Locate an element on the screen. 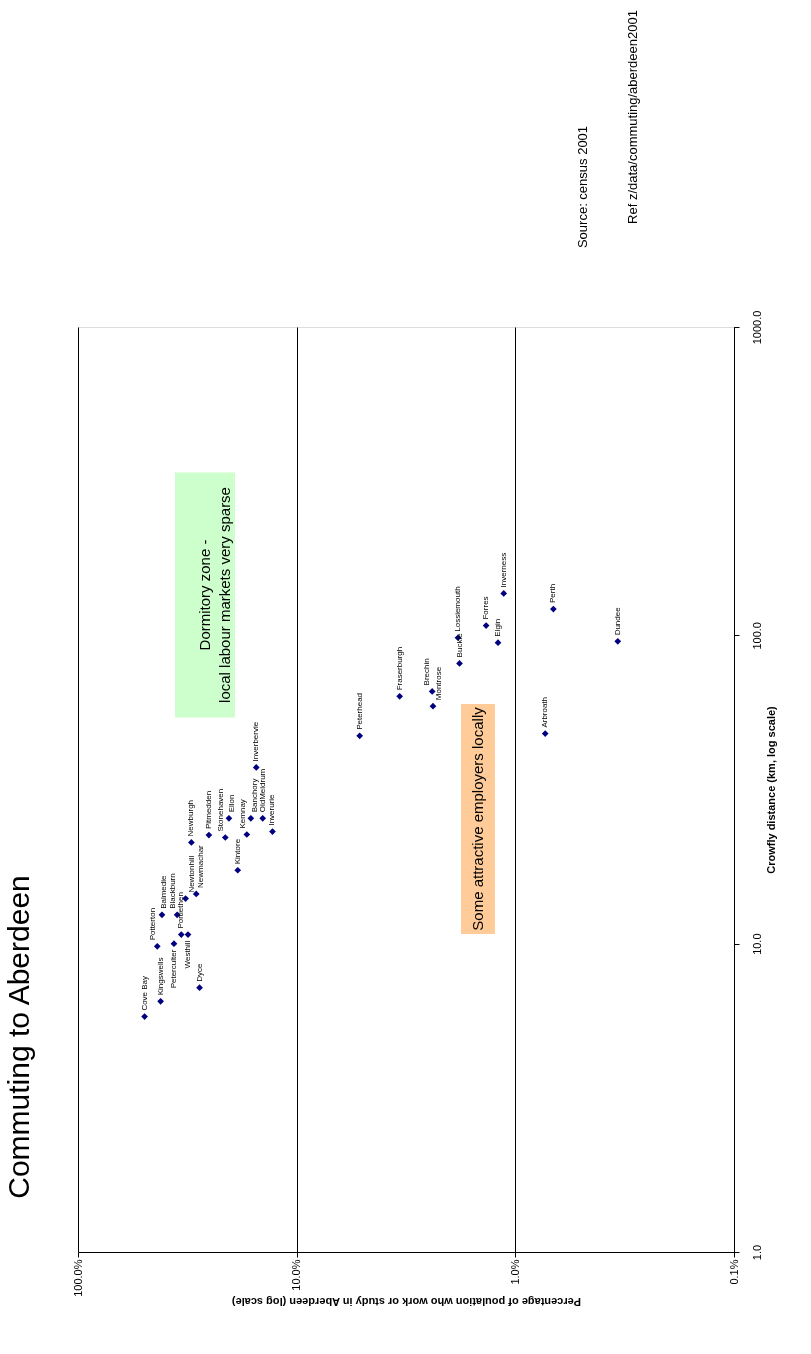 The image size is (811, 1354). annotation: Newmachar is located at coordinates (201, 866).